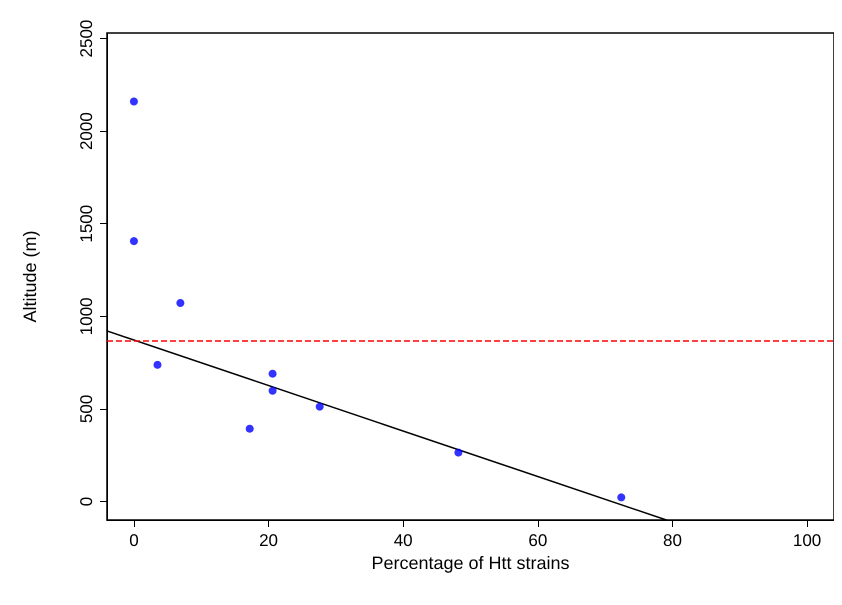  I want to click on y-tick-label: 1500, so click(86, 223).